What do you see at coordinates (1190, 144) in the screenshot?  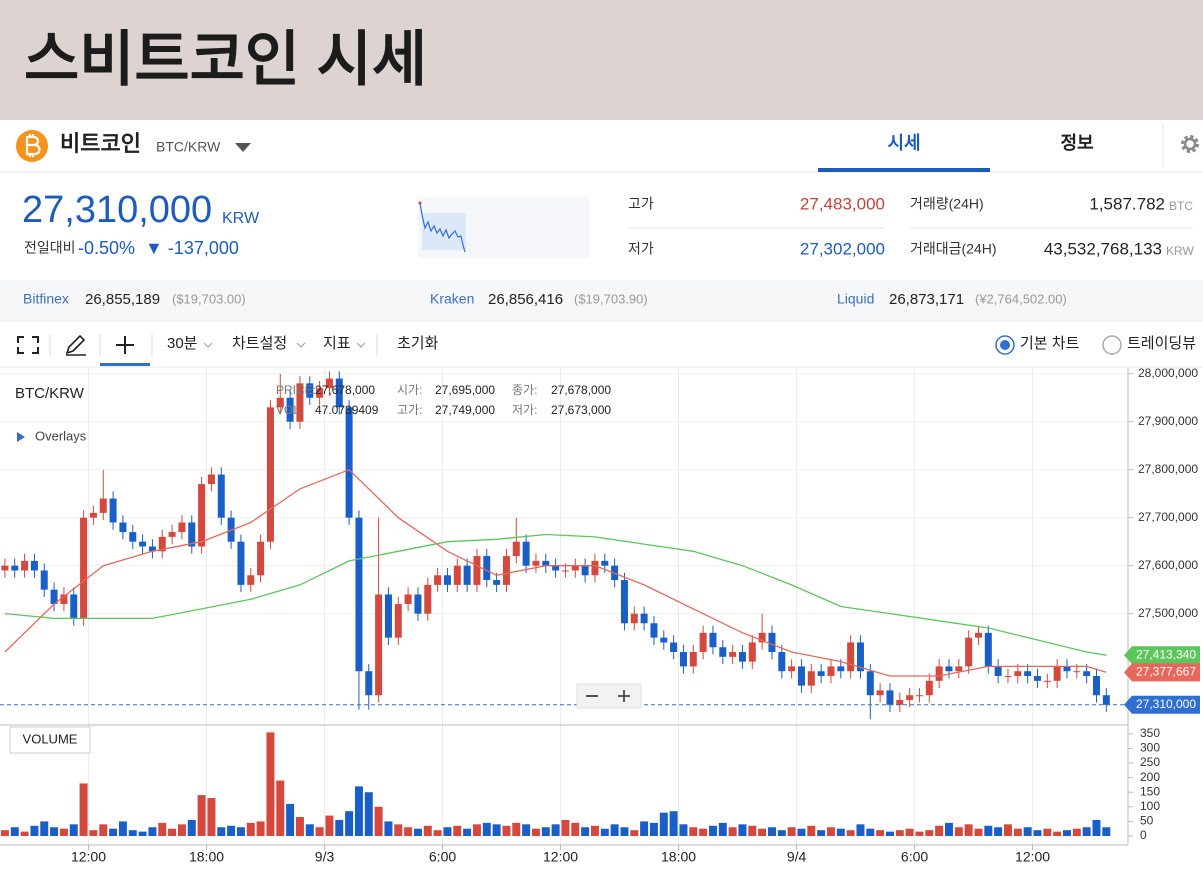 I see `settings-icon` at bounding box center [1190, 144].